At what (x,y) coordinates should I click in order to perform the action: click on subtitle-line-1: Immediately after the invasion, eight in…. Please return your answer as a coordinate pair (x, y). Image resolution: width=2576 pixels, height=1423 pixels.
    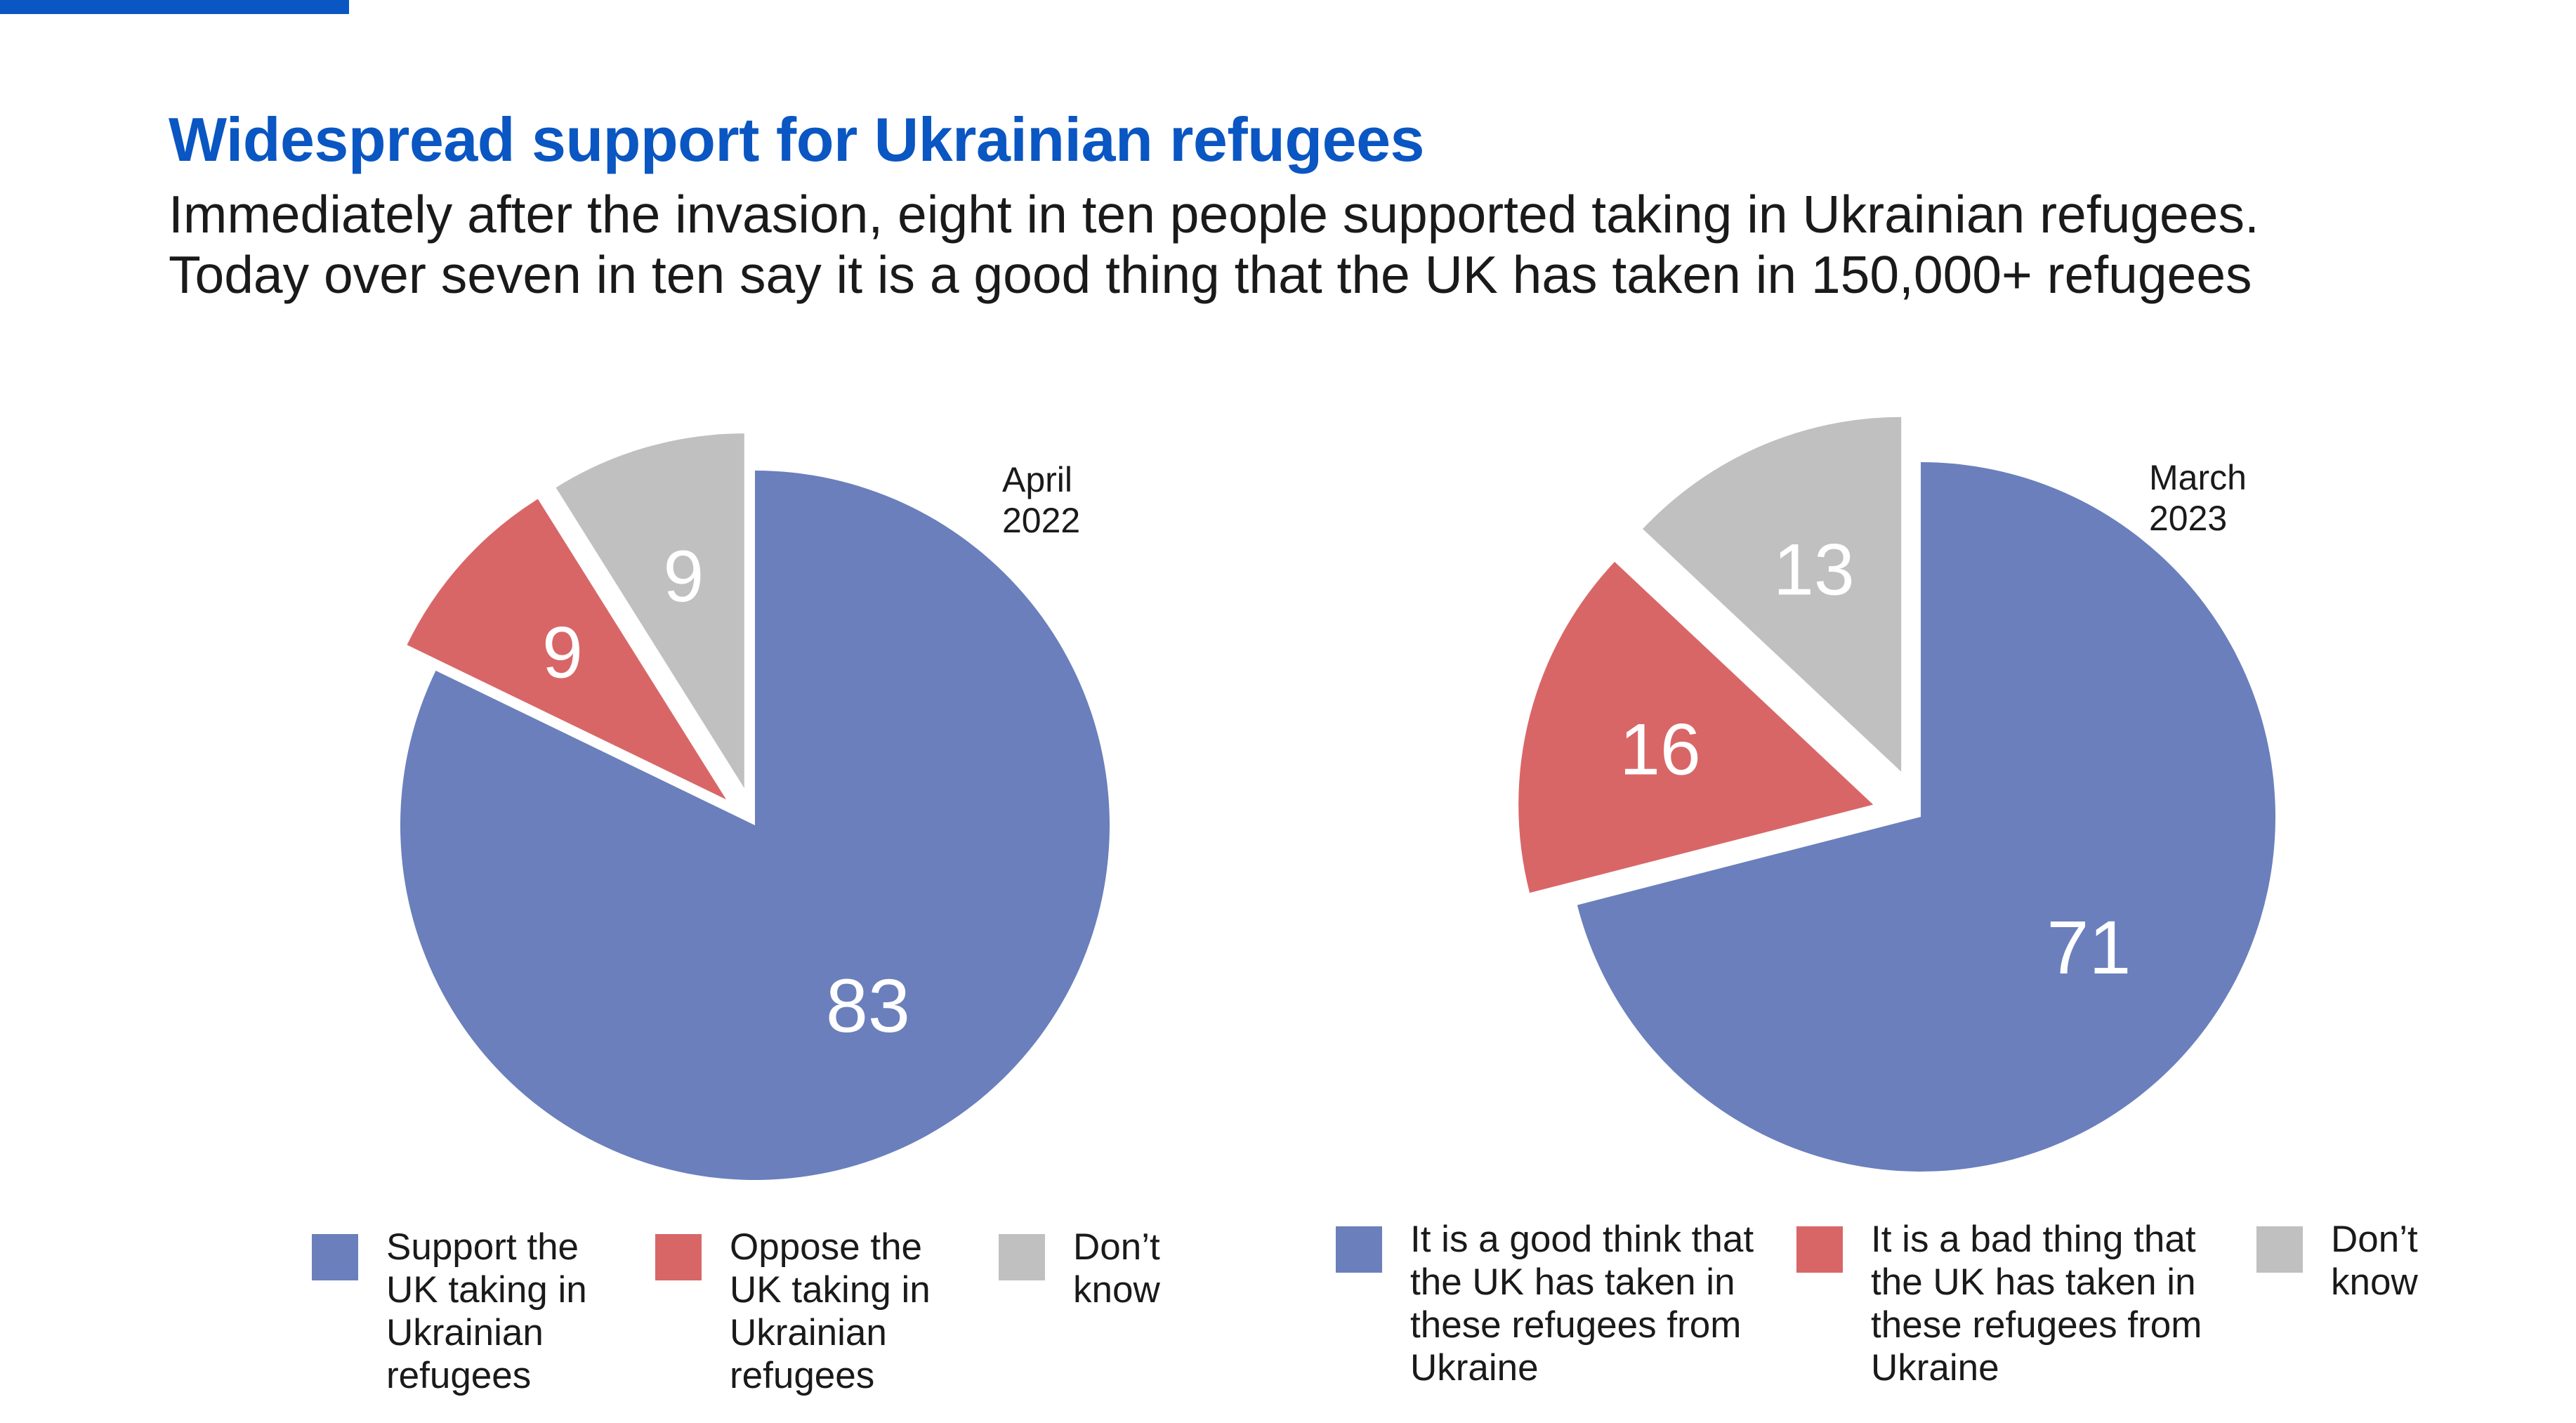
    Looking at the image, I should click on (1214, 214).